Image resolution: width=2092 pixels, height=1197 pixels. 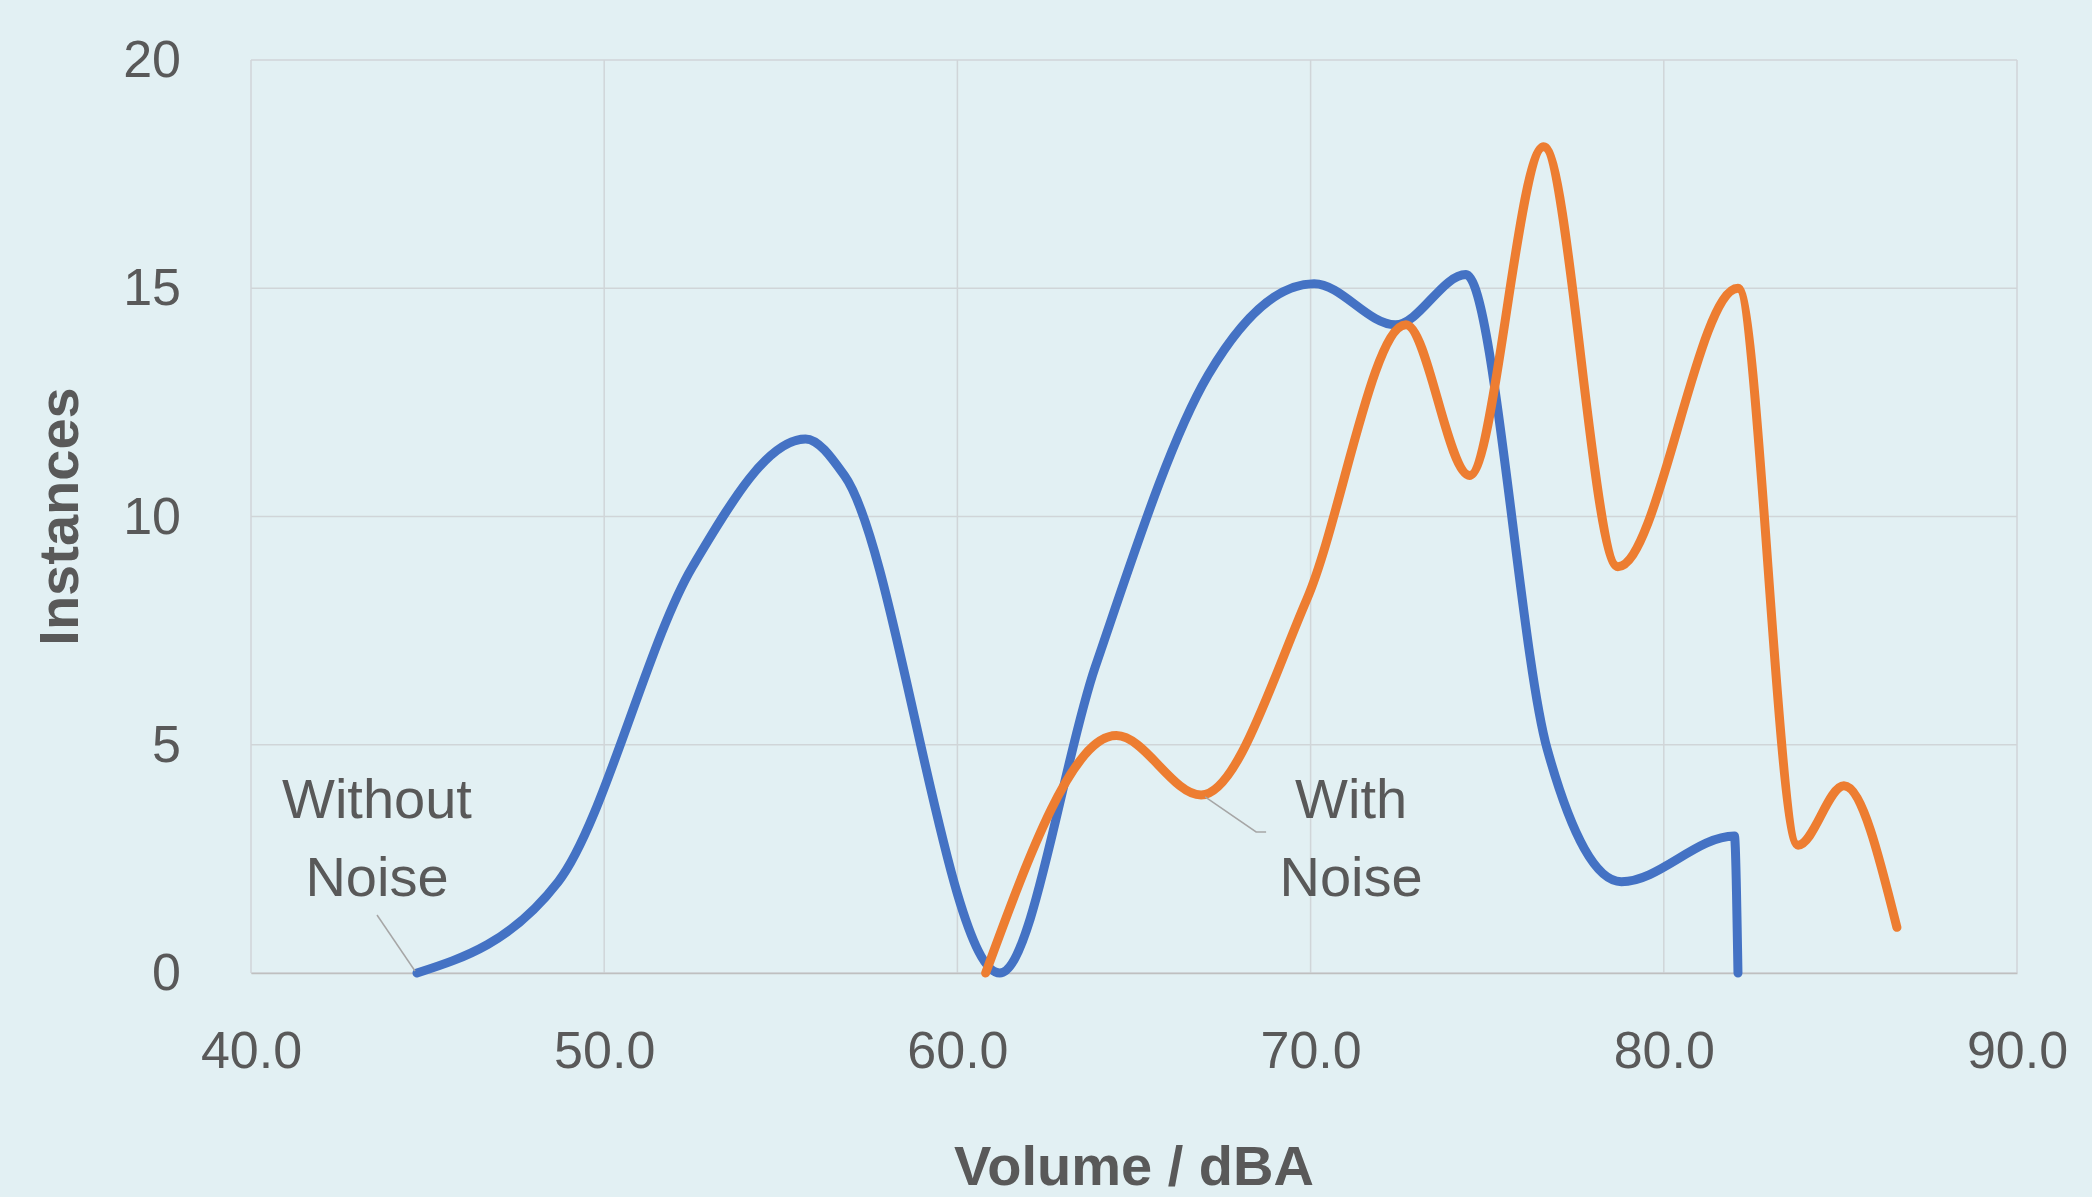 What do you see at coordinates (1311, 1049) in the screenshot?
I see `x-tick-label: 70.0` at bounding box center [1311, 1049].